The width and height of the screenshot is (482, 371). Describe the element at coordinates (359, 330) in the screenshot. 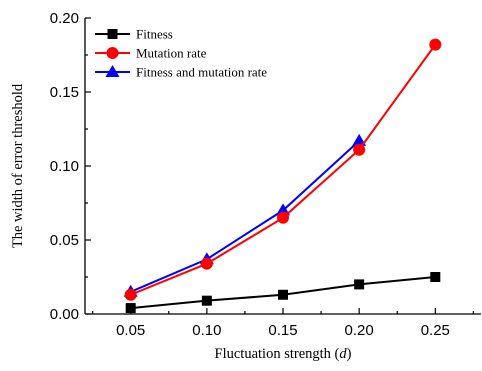

I see `x-tick-label: 0.20` at that location.